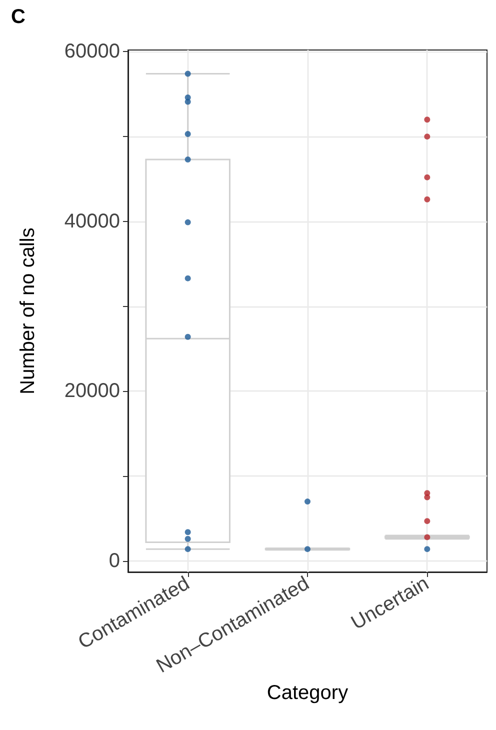 Image resolution: width=496 pixels, height=730 pixels. I want to click on x-axis-title: Category, so click(307, 693).